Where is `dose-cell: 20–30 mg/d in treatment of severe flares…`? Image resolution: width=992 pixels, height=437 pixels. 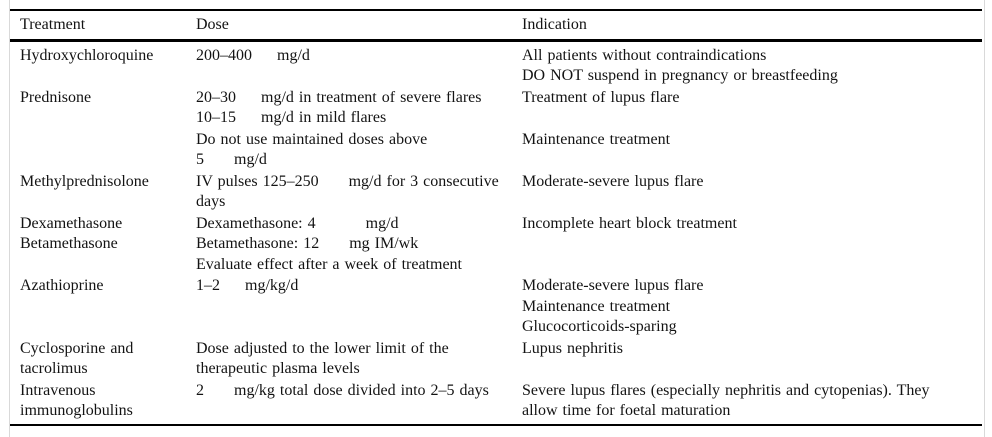 dose-cell: 20–30 mg/d in treatment of severe flares… is located at coordinates (339, 107).